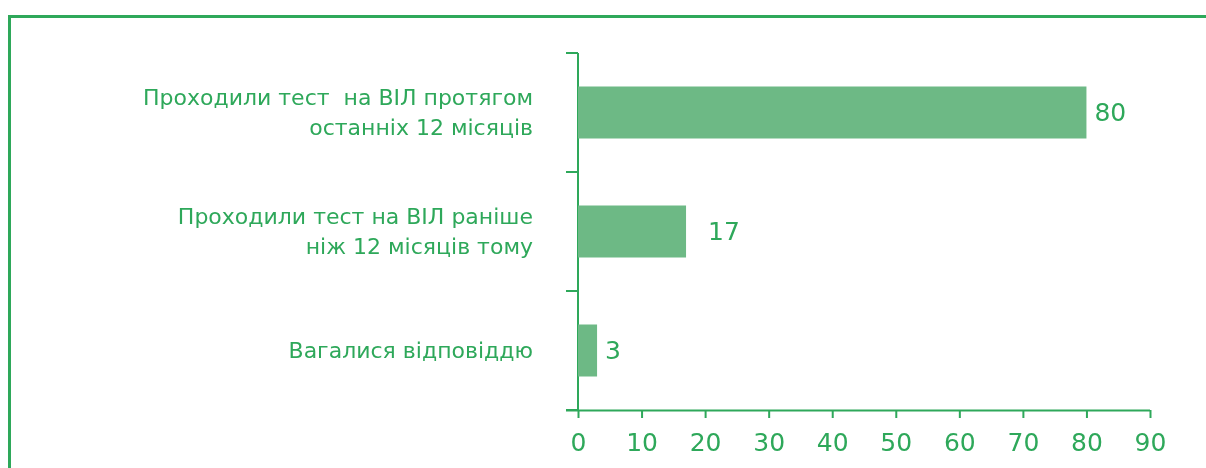 This screenshot has height=468, width=1206. What do you see at coordinates (1023, 442) in the screenshot?
I see `x-tick-label: 70` at bounding box center [1023, 442].